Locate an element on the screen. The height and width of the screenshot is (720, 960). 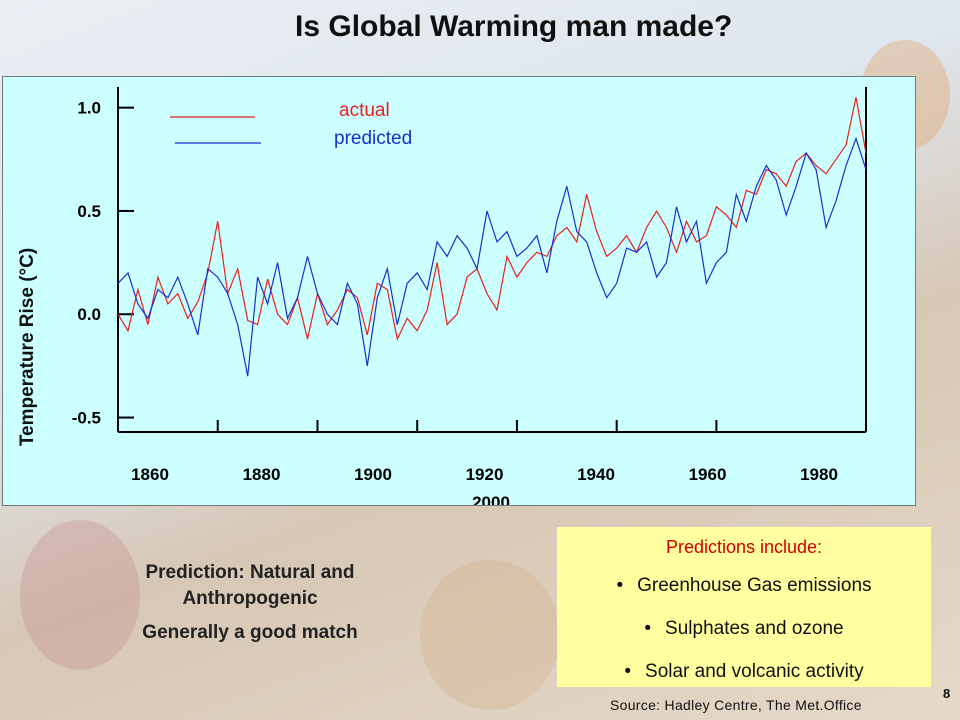
y-tick-label: 1.0 is located at coordinates (89, 108).